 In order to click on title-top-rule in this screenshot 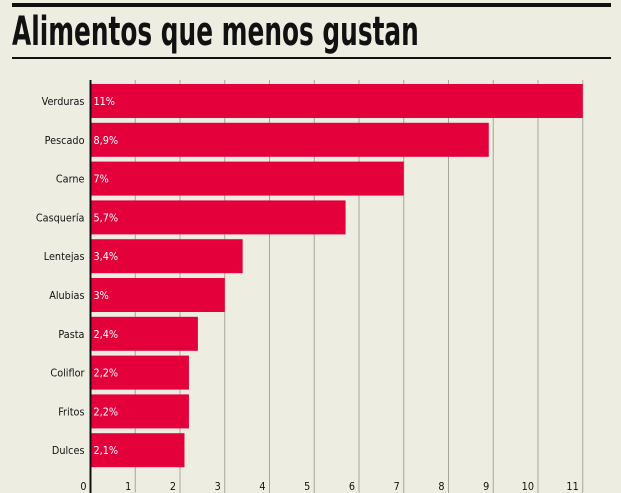, I will do `click(311, 5)`.